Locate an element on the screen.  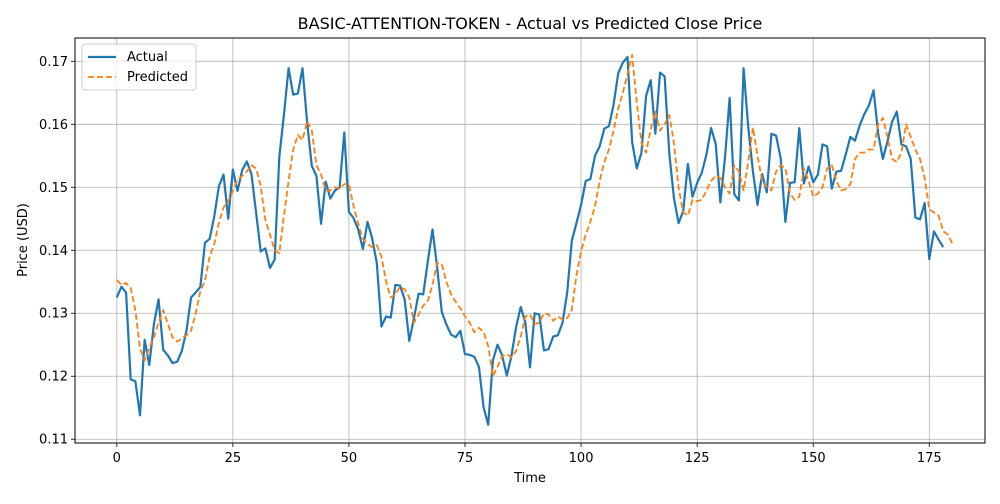
x-tick-label: 75 is located at coordinates (465, 458).